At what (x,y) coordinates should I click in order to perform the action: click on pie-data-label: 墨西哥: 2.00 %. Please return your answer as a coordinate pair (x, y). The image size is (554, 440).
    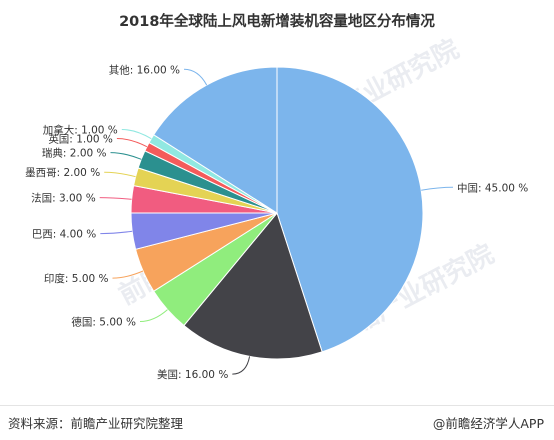
    Looking at the image, I should click on (62, 173).